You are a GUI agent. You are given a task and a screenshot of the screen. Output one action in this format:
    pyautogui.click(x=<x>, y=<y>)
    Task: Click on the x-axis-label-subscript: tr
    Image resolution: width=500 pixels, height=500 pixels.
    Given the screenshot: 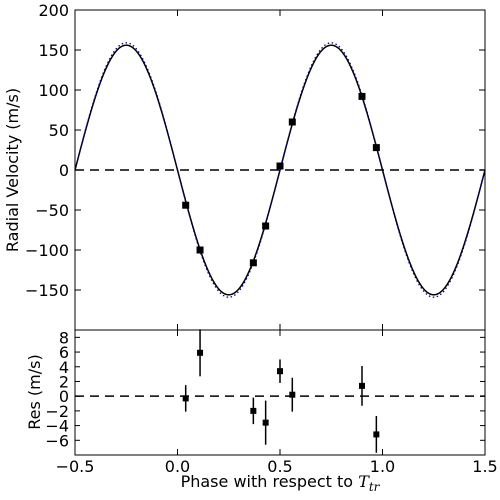 What is the action you would take?
    pyautogui.click(x=375, y=487)
    